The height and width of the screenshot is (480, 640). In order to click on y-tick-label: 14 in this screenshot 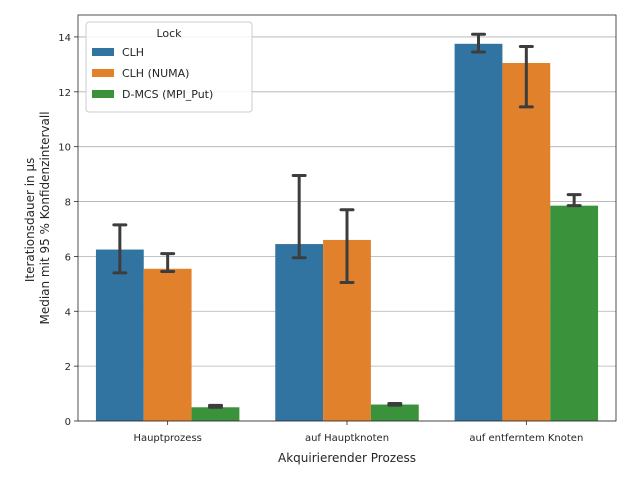, I will do `click(64, 38)`.